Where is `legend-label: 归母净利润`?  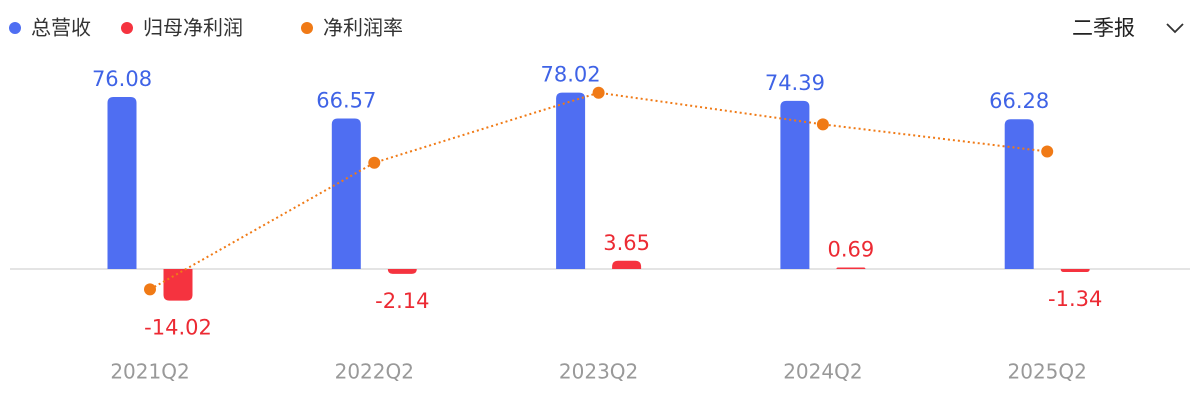
legend-label: 归母净利润 is located at coordinates (193, 28).